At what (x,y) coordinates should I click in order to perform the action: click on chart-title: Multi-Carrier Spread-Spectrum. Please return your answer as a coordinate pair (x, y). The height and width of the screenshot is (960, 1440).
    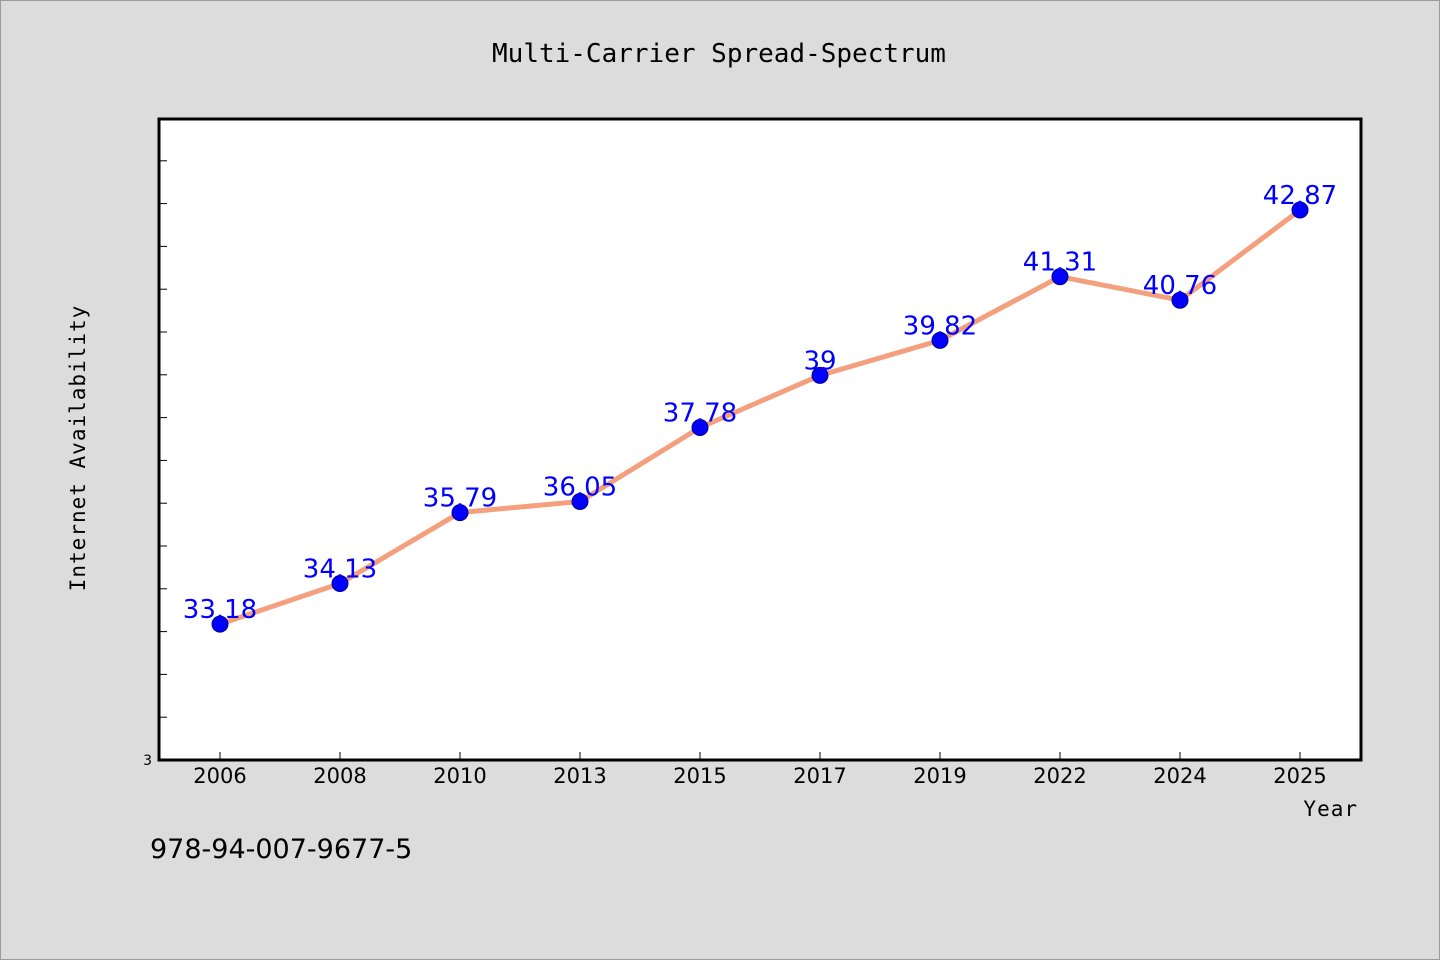
    Looking at the image, I should click on (719, 54).